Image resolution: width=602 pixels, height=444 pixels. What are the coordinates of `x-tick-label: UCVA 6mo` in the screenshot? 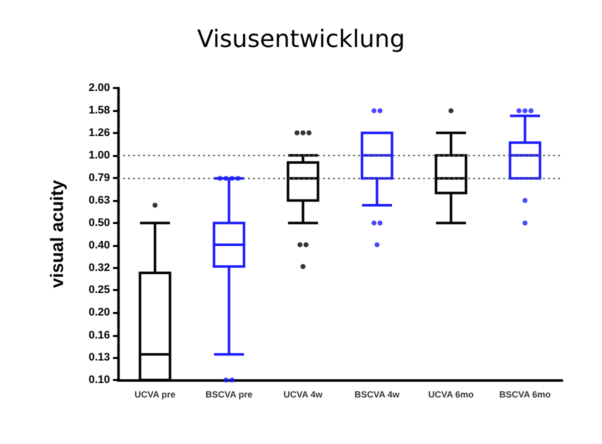 It's located at (451, 395).